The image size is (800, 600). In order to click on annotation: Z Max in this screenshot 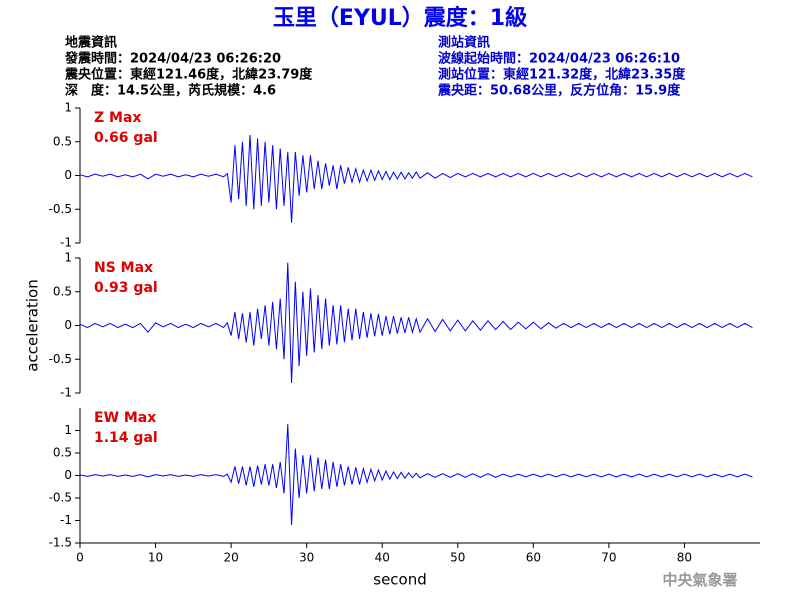, I will do `click(117, 118)`.